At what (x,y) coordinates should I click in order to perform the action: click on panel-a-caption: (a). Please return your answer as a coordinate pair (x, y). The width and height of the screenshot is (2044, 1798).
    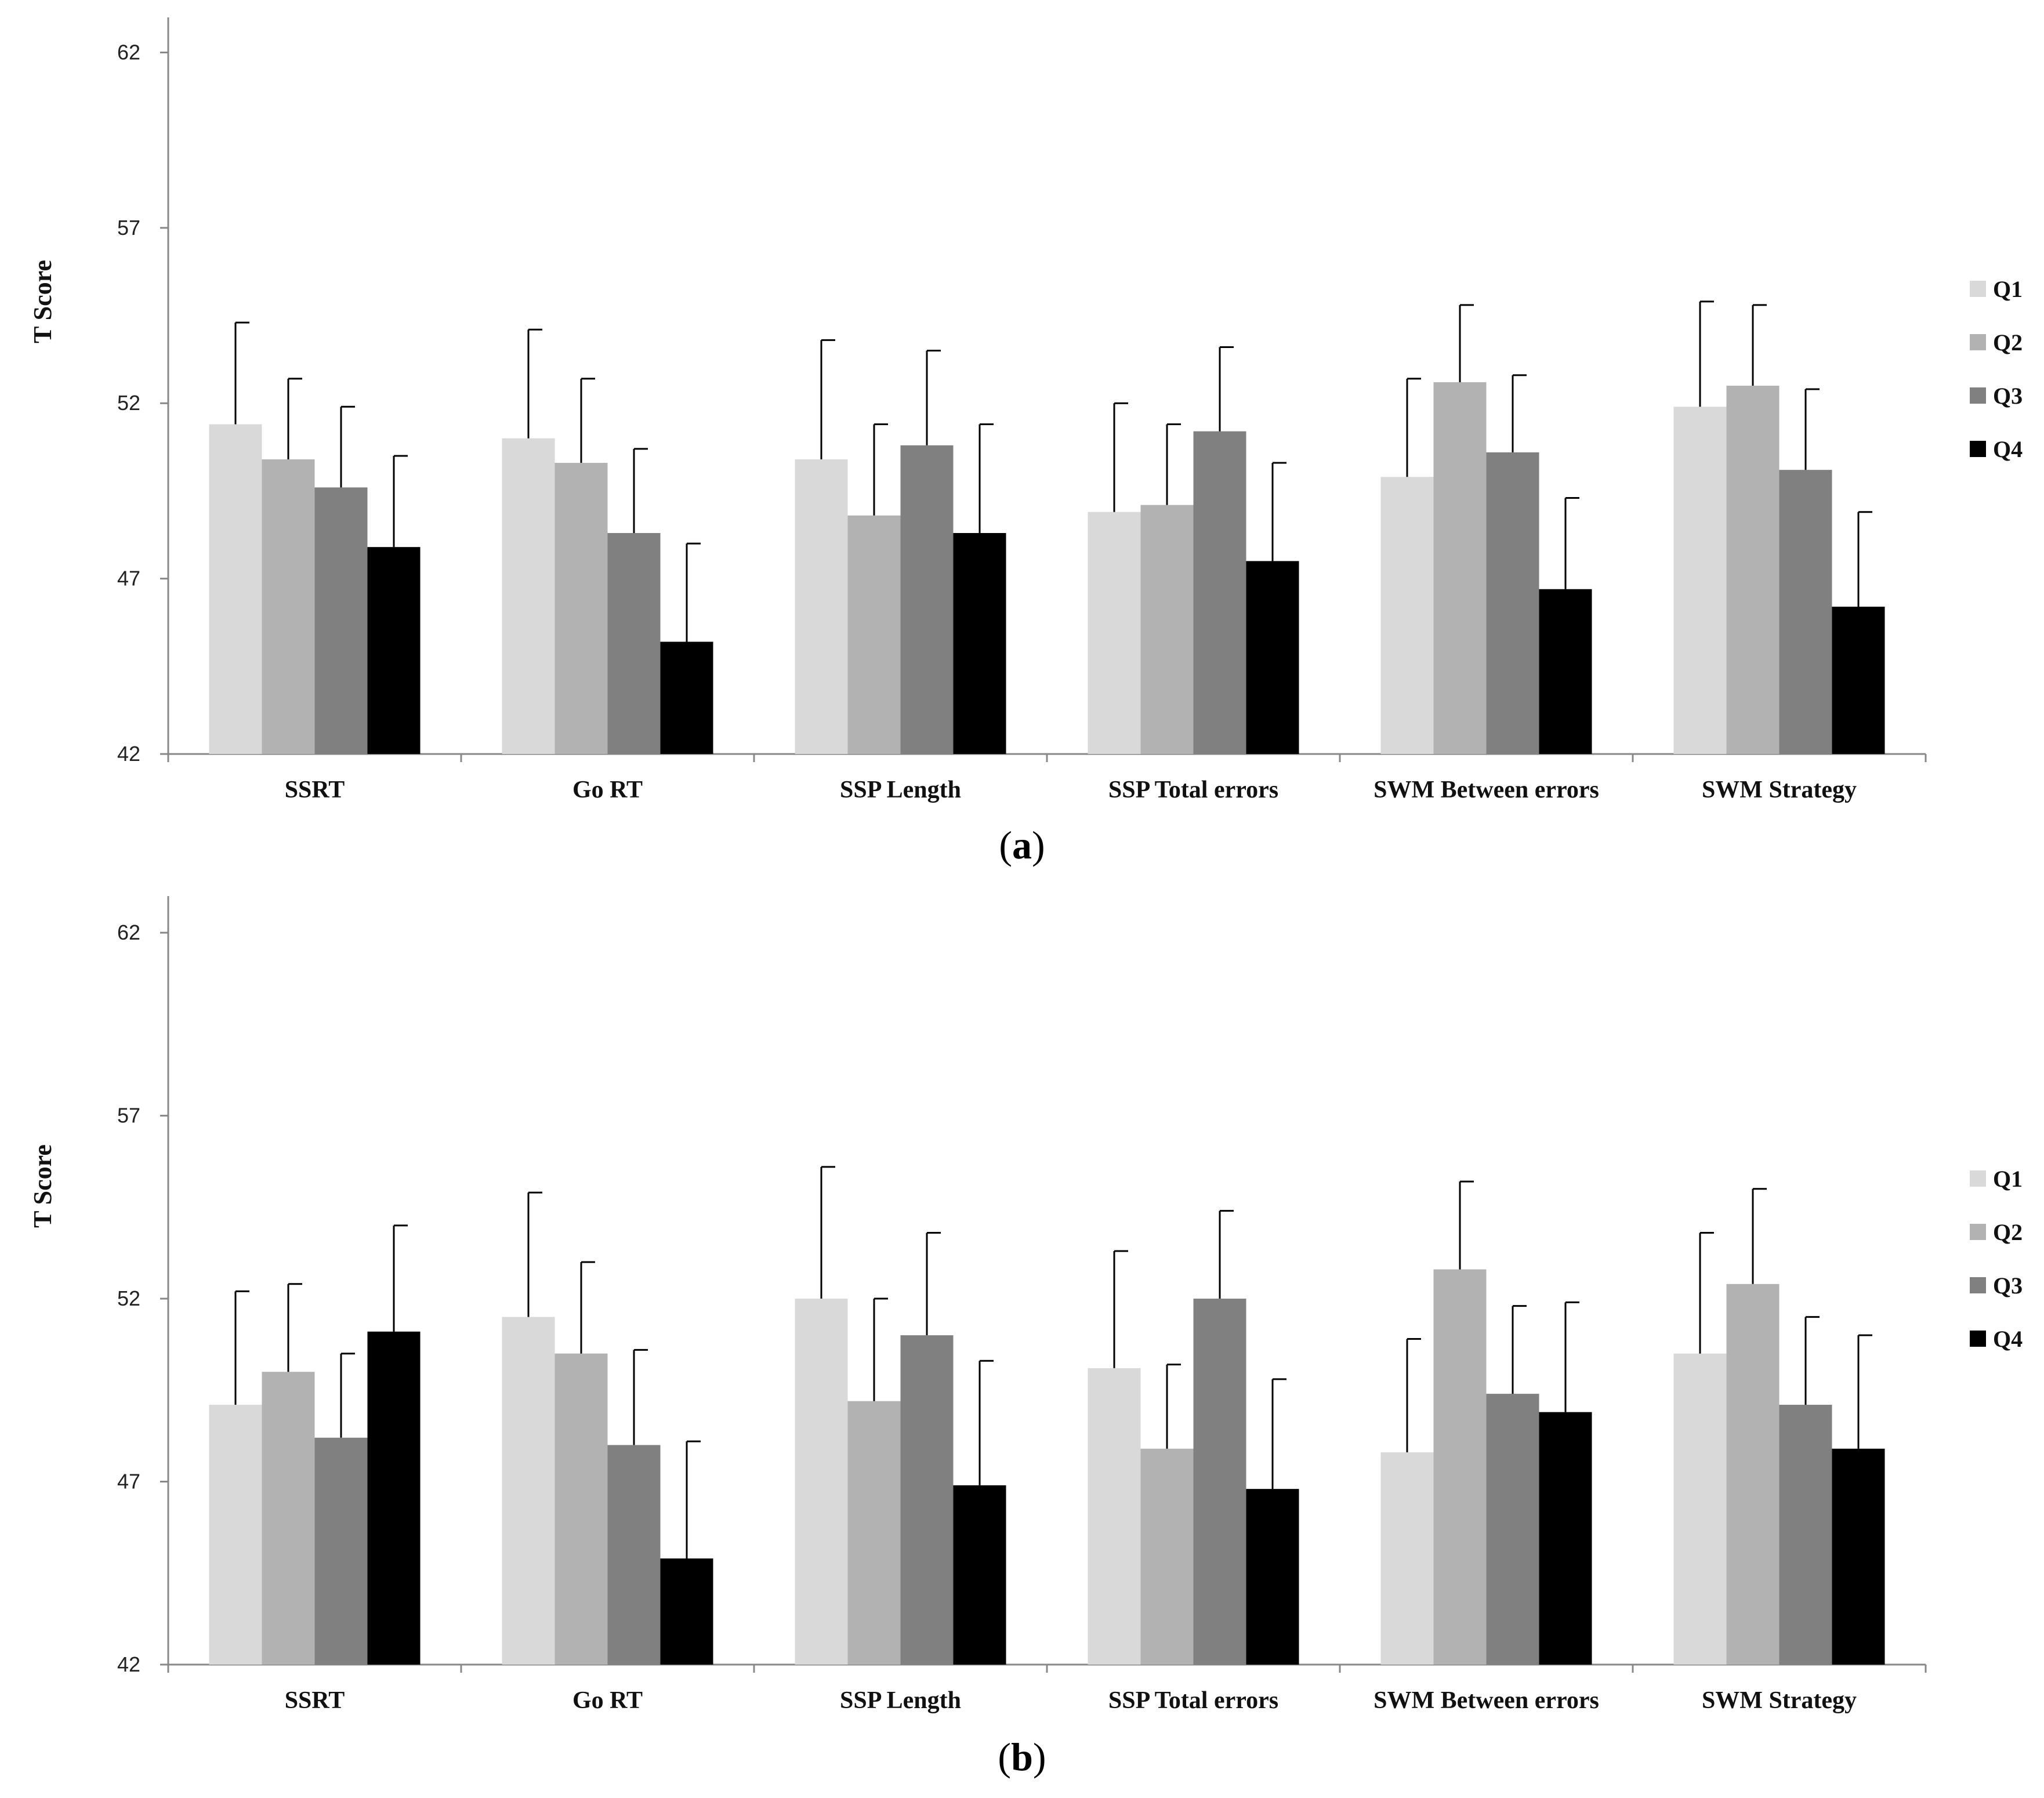
    Looking at the image, I should click on (1022, 845).